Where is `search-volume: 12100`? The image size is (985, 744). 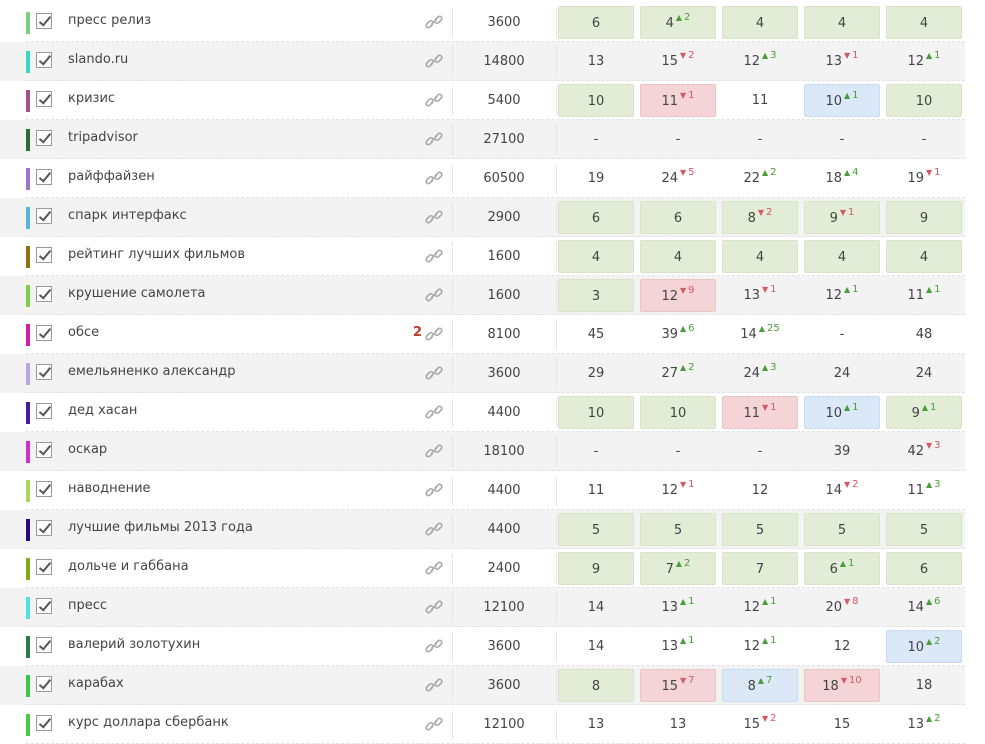
search-volume: 12100 is located at coordinates (504, 607).